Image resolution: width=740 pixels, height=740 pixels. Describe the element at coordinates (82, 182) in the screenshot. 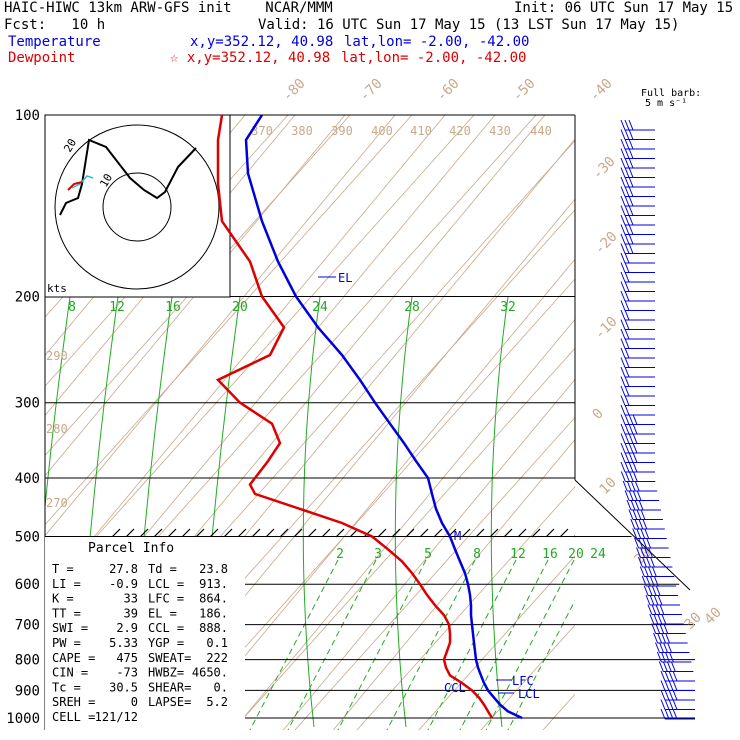

I see `hodograph-storm-trace` at that location.